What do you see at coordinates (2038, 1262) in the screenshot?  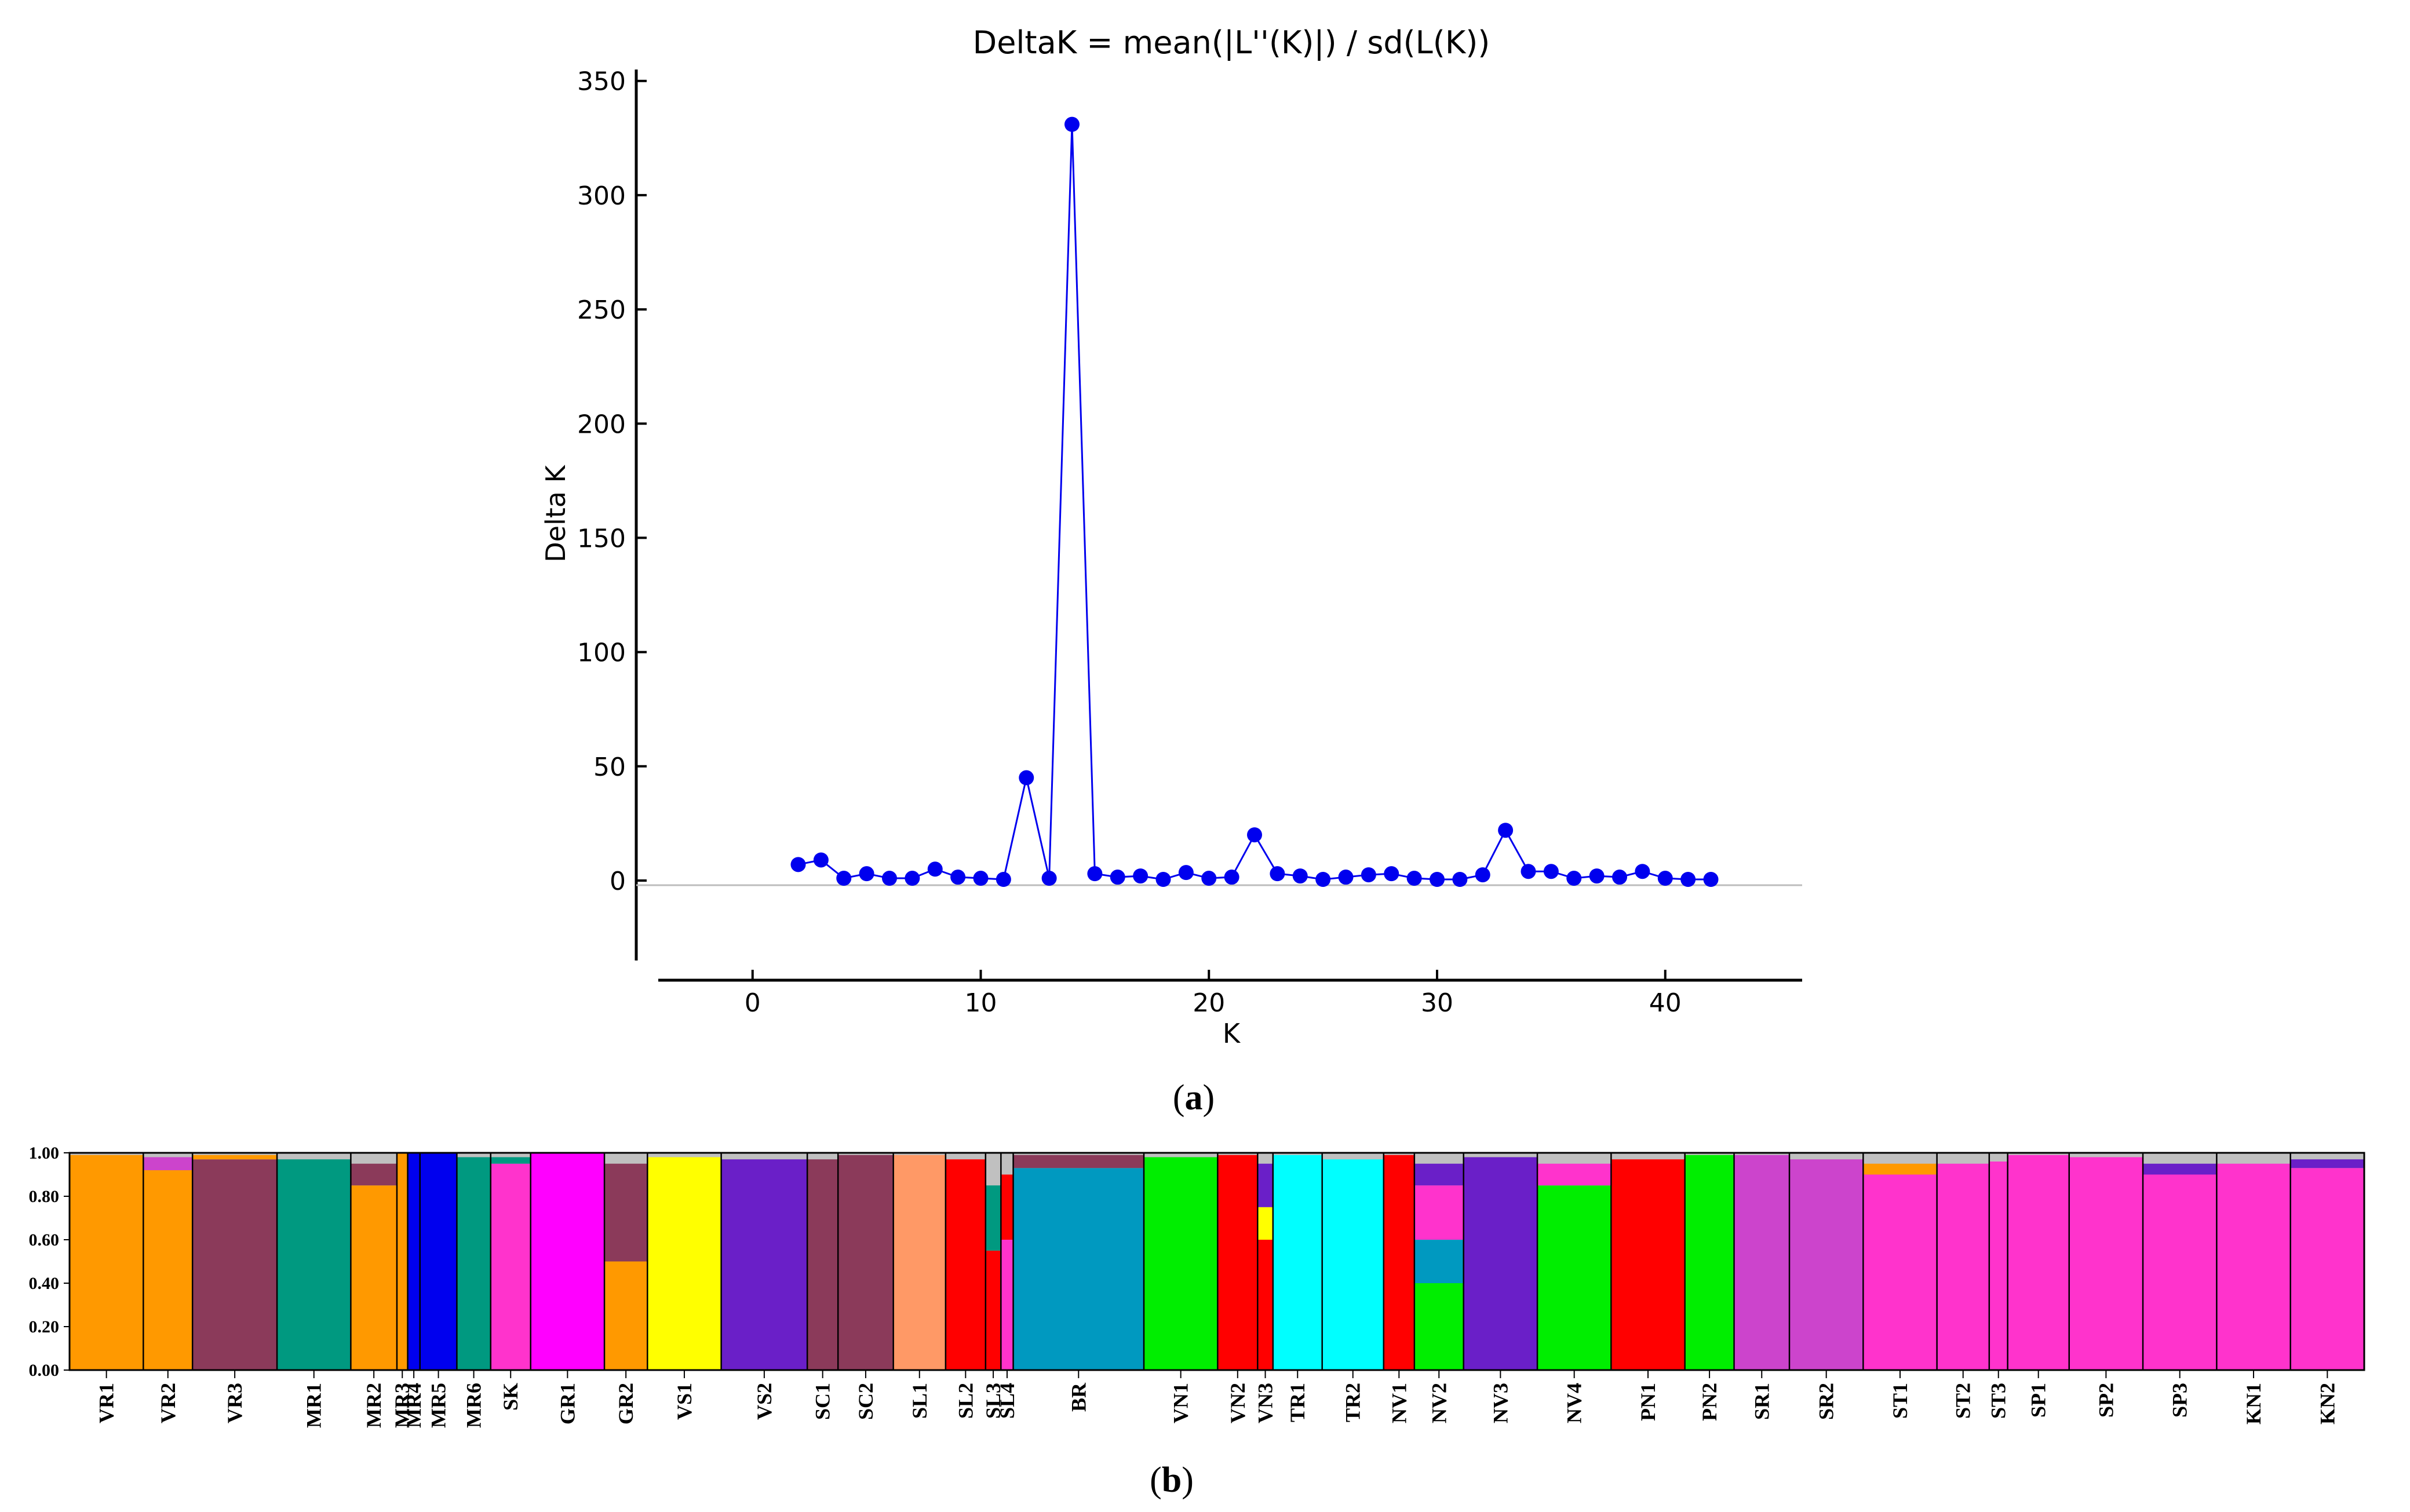 I see `population-bar-sp1` at bounding box center [2038, 1262].